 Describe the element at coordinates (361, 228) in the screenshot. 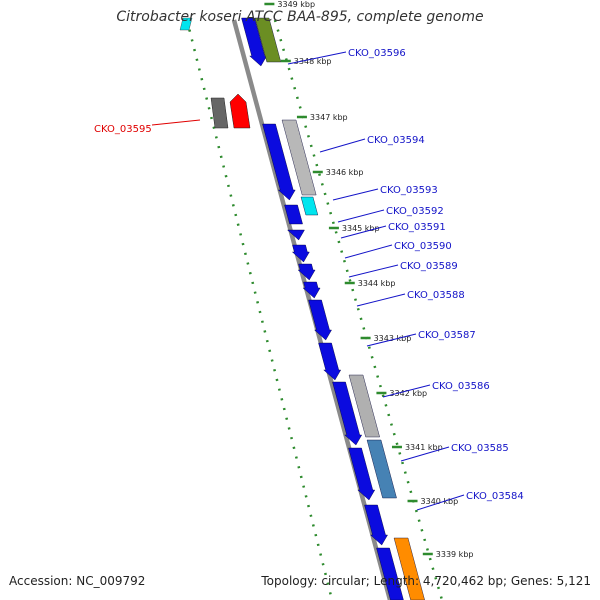

I see `tick-label-5: 3345 kbp` at that location.